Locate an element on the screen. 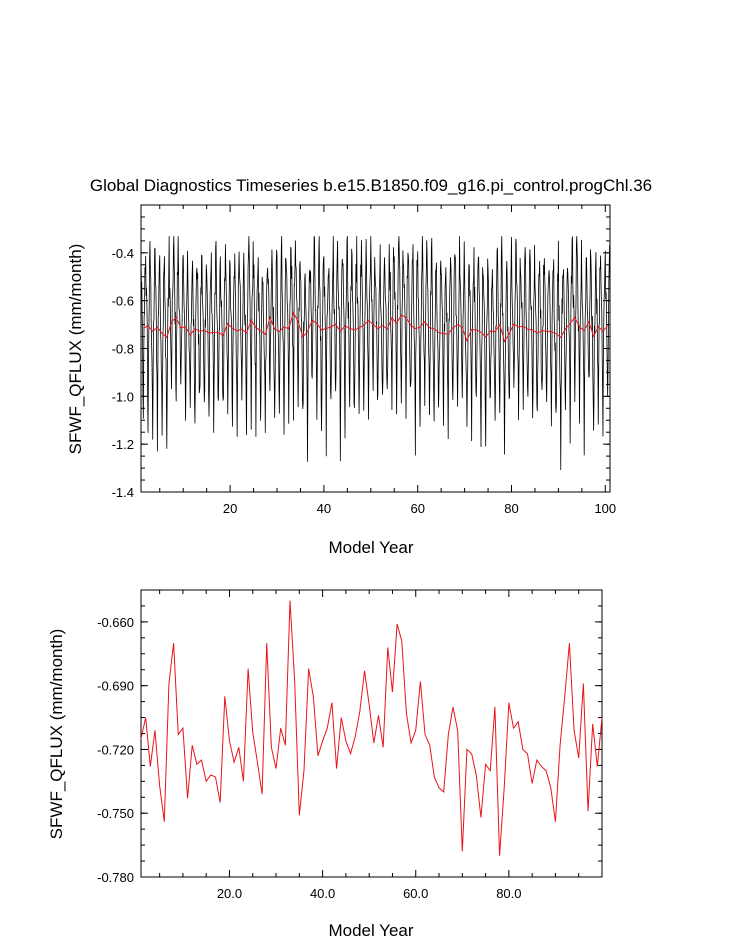  top-annual-series is located at coordinates (376, 327).